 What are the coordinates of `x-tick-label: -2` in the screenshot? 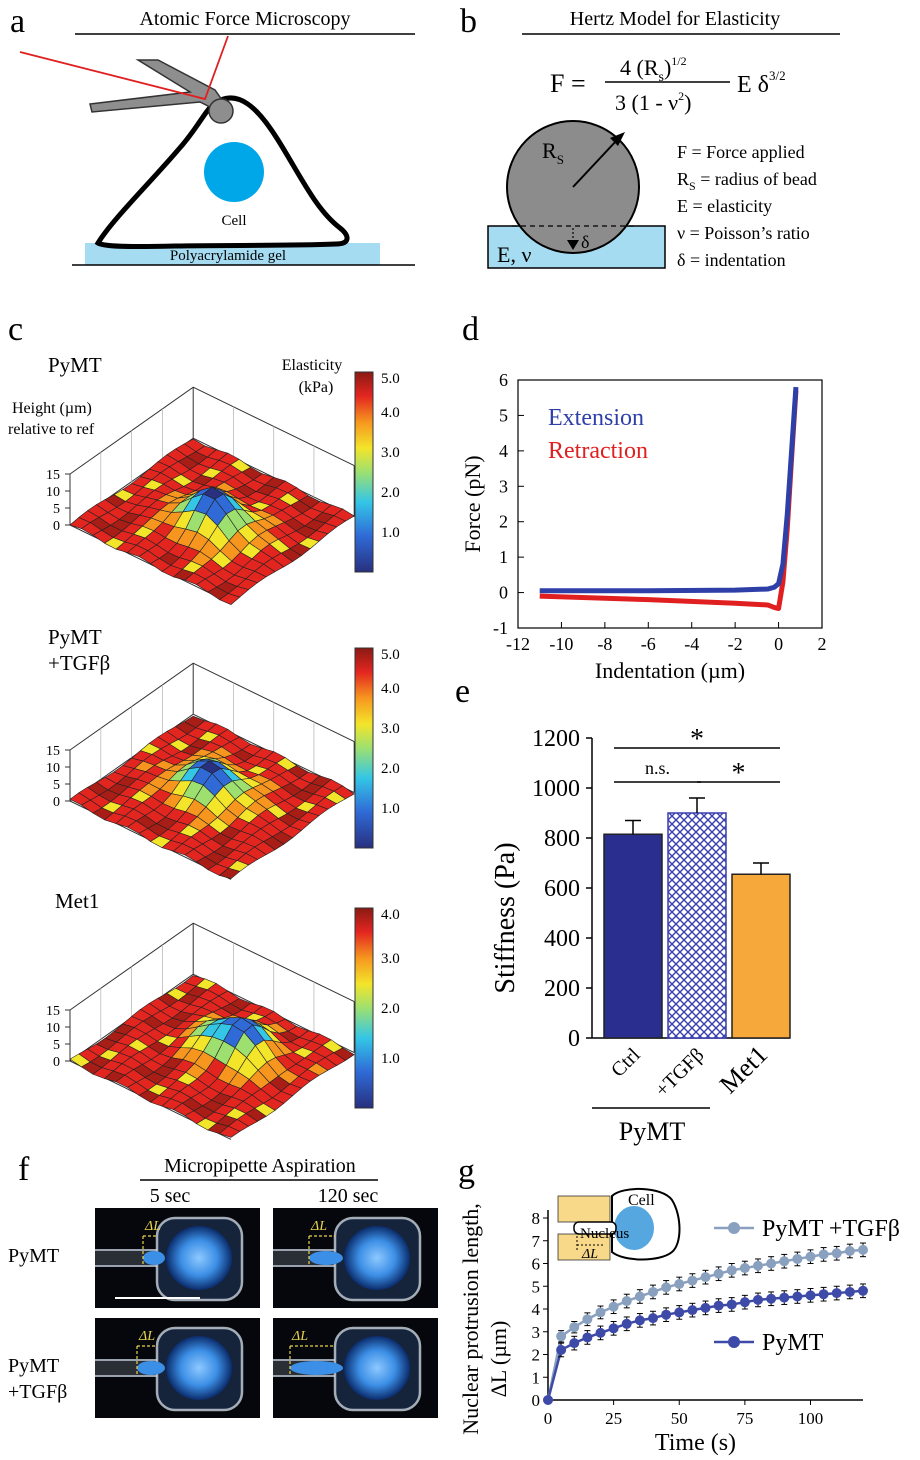 It's located at (735, 644).